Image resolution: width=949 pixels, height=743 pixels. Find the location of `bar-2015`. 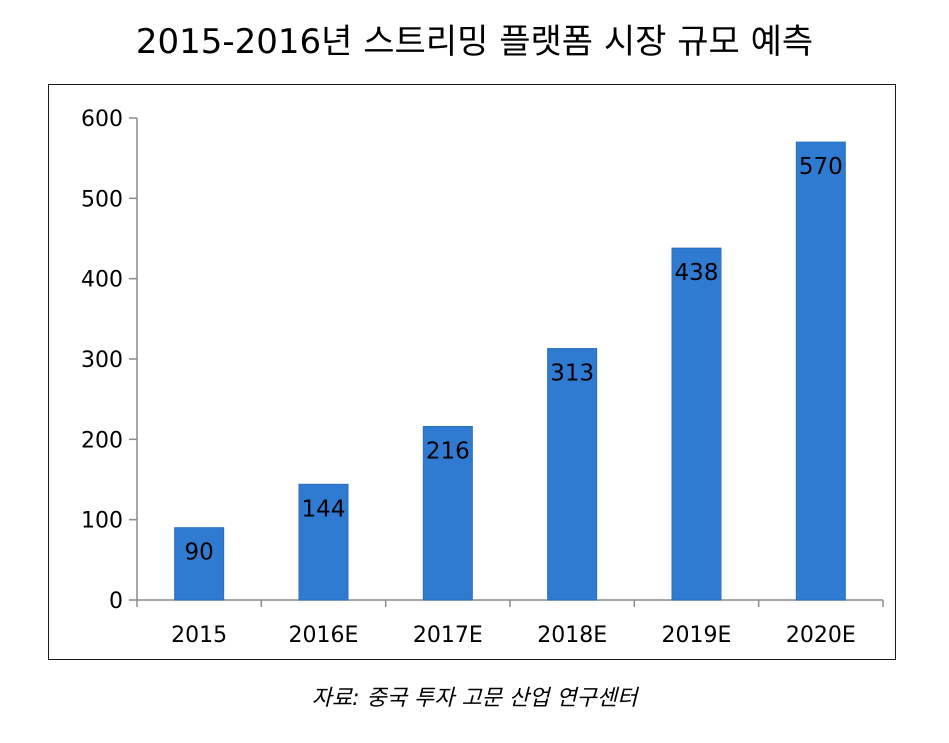

bar-2015 is located at coordinates (199, 564).